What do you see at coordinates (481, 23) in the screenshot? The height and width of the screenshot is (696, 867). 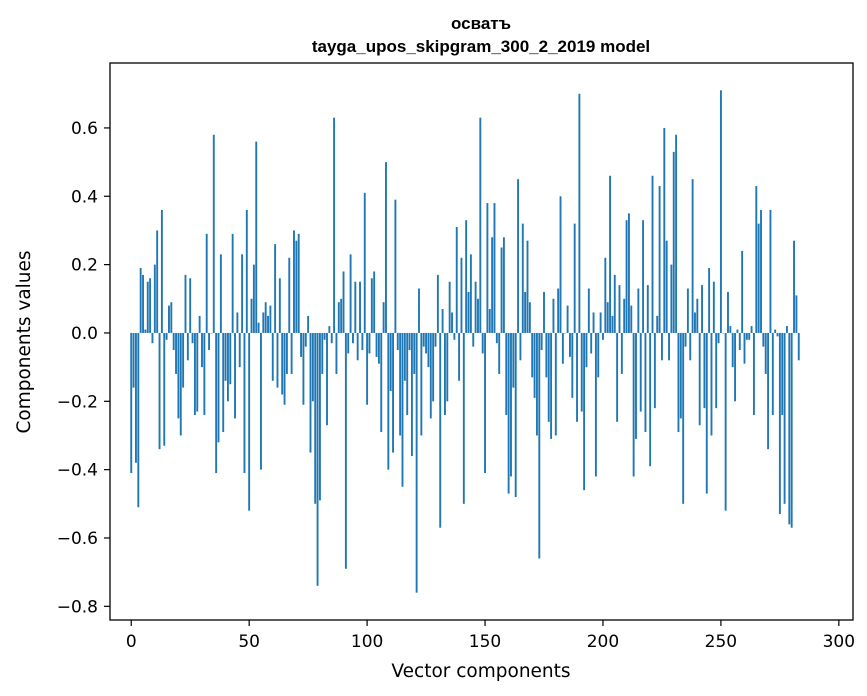 I see `chart-title: осватъ` at bounding box center [481, 23].